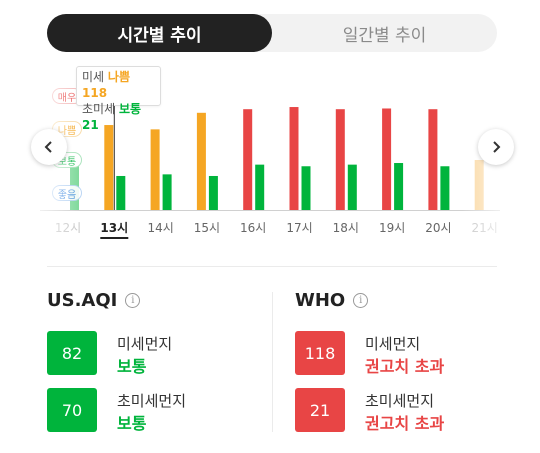 The height and width of the screenshot is (453, 540). What do you see at coordinates (438, 228) in the screenshot?
I see `tick-label-8: 20시` at bounding box center [438, 228].